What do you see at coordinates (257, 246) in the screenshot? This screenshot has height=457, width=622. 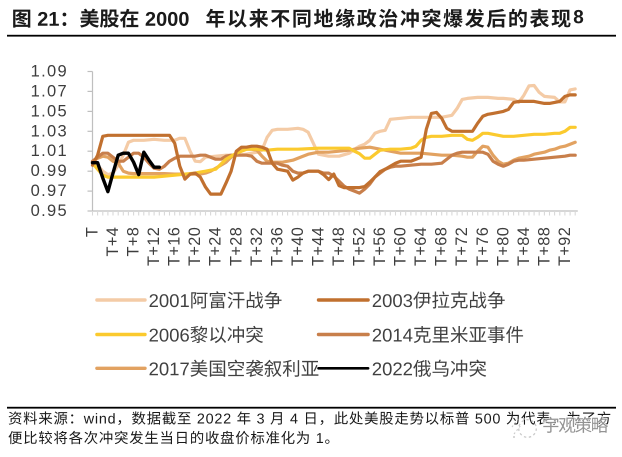 I see `svg-text: T+32` at bounding box center [257, 246].